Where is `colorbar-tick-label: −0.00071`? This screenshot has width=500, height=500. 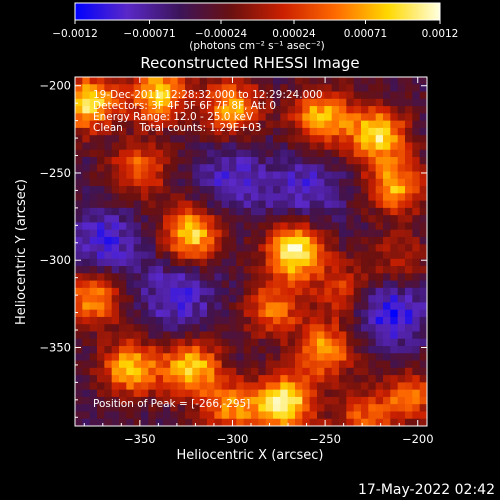 colorbar-tick-label: −0.00071 is located at coordinates (149, 34).